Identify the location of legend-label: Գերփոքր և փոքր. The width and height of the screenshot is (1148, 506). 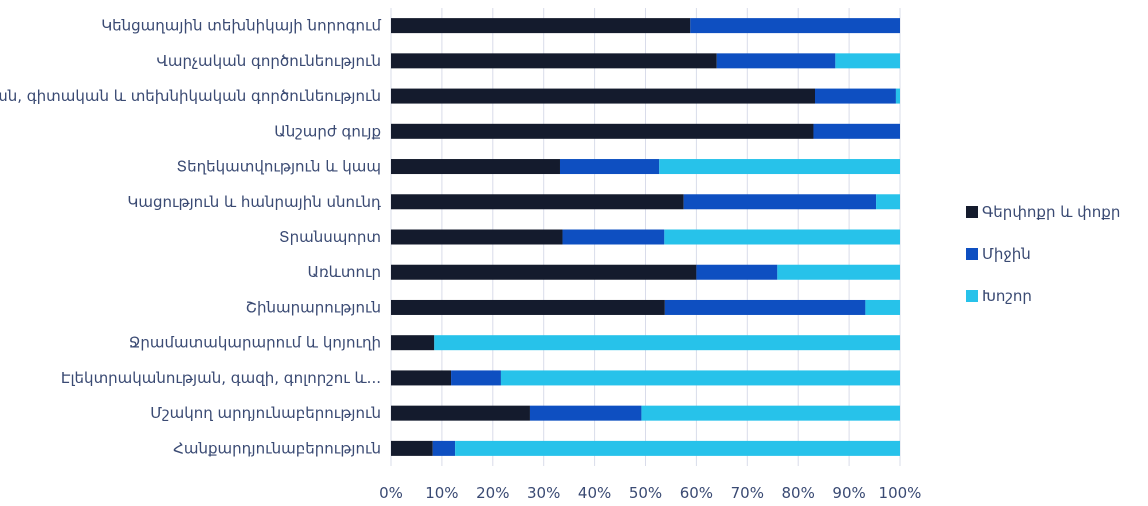
(1051, 212).